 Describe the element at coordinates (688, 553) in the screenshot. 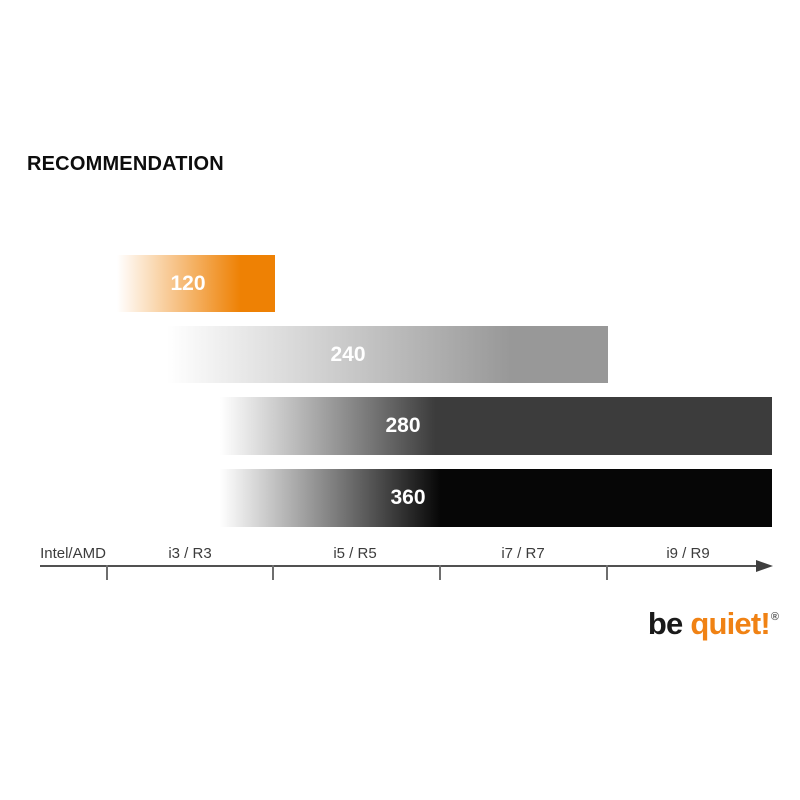

I see `axis-label-i9-r9: i9 / R9` at that location.